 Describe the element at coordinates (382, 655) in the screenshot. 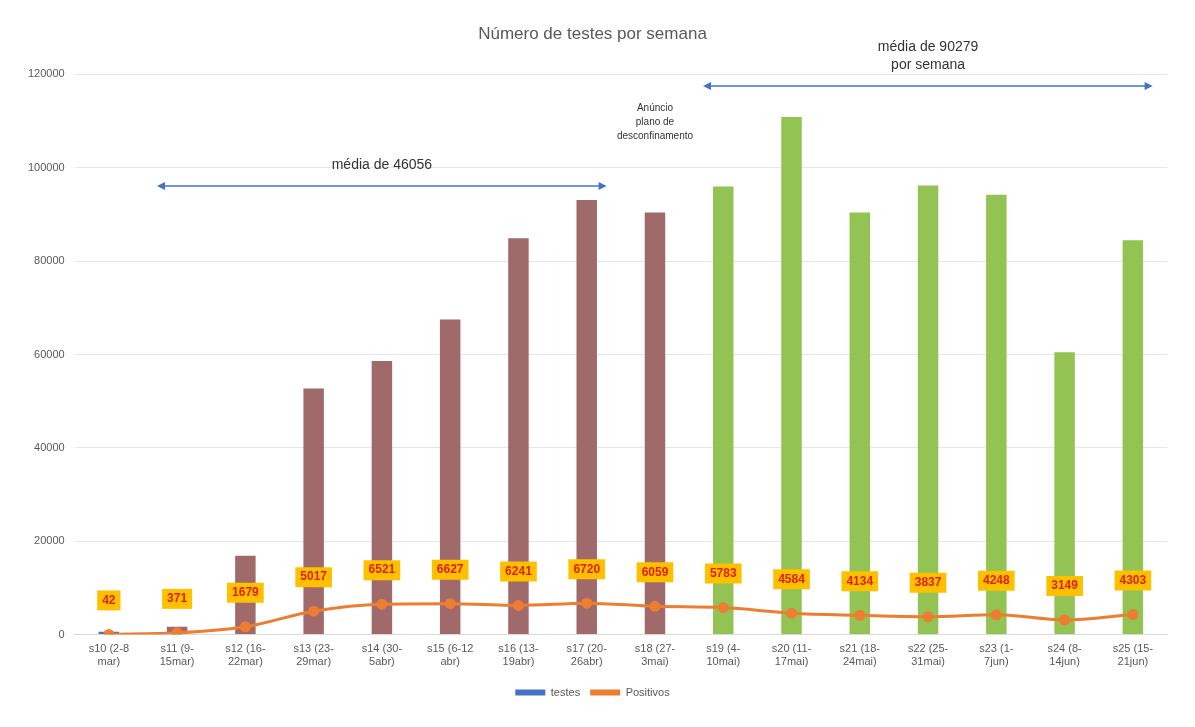

I see `x-tick-label: s14 (30-5abr)` at that location.